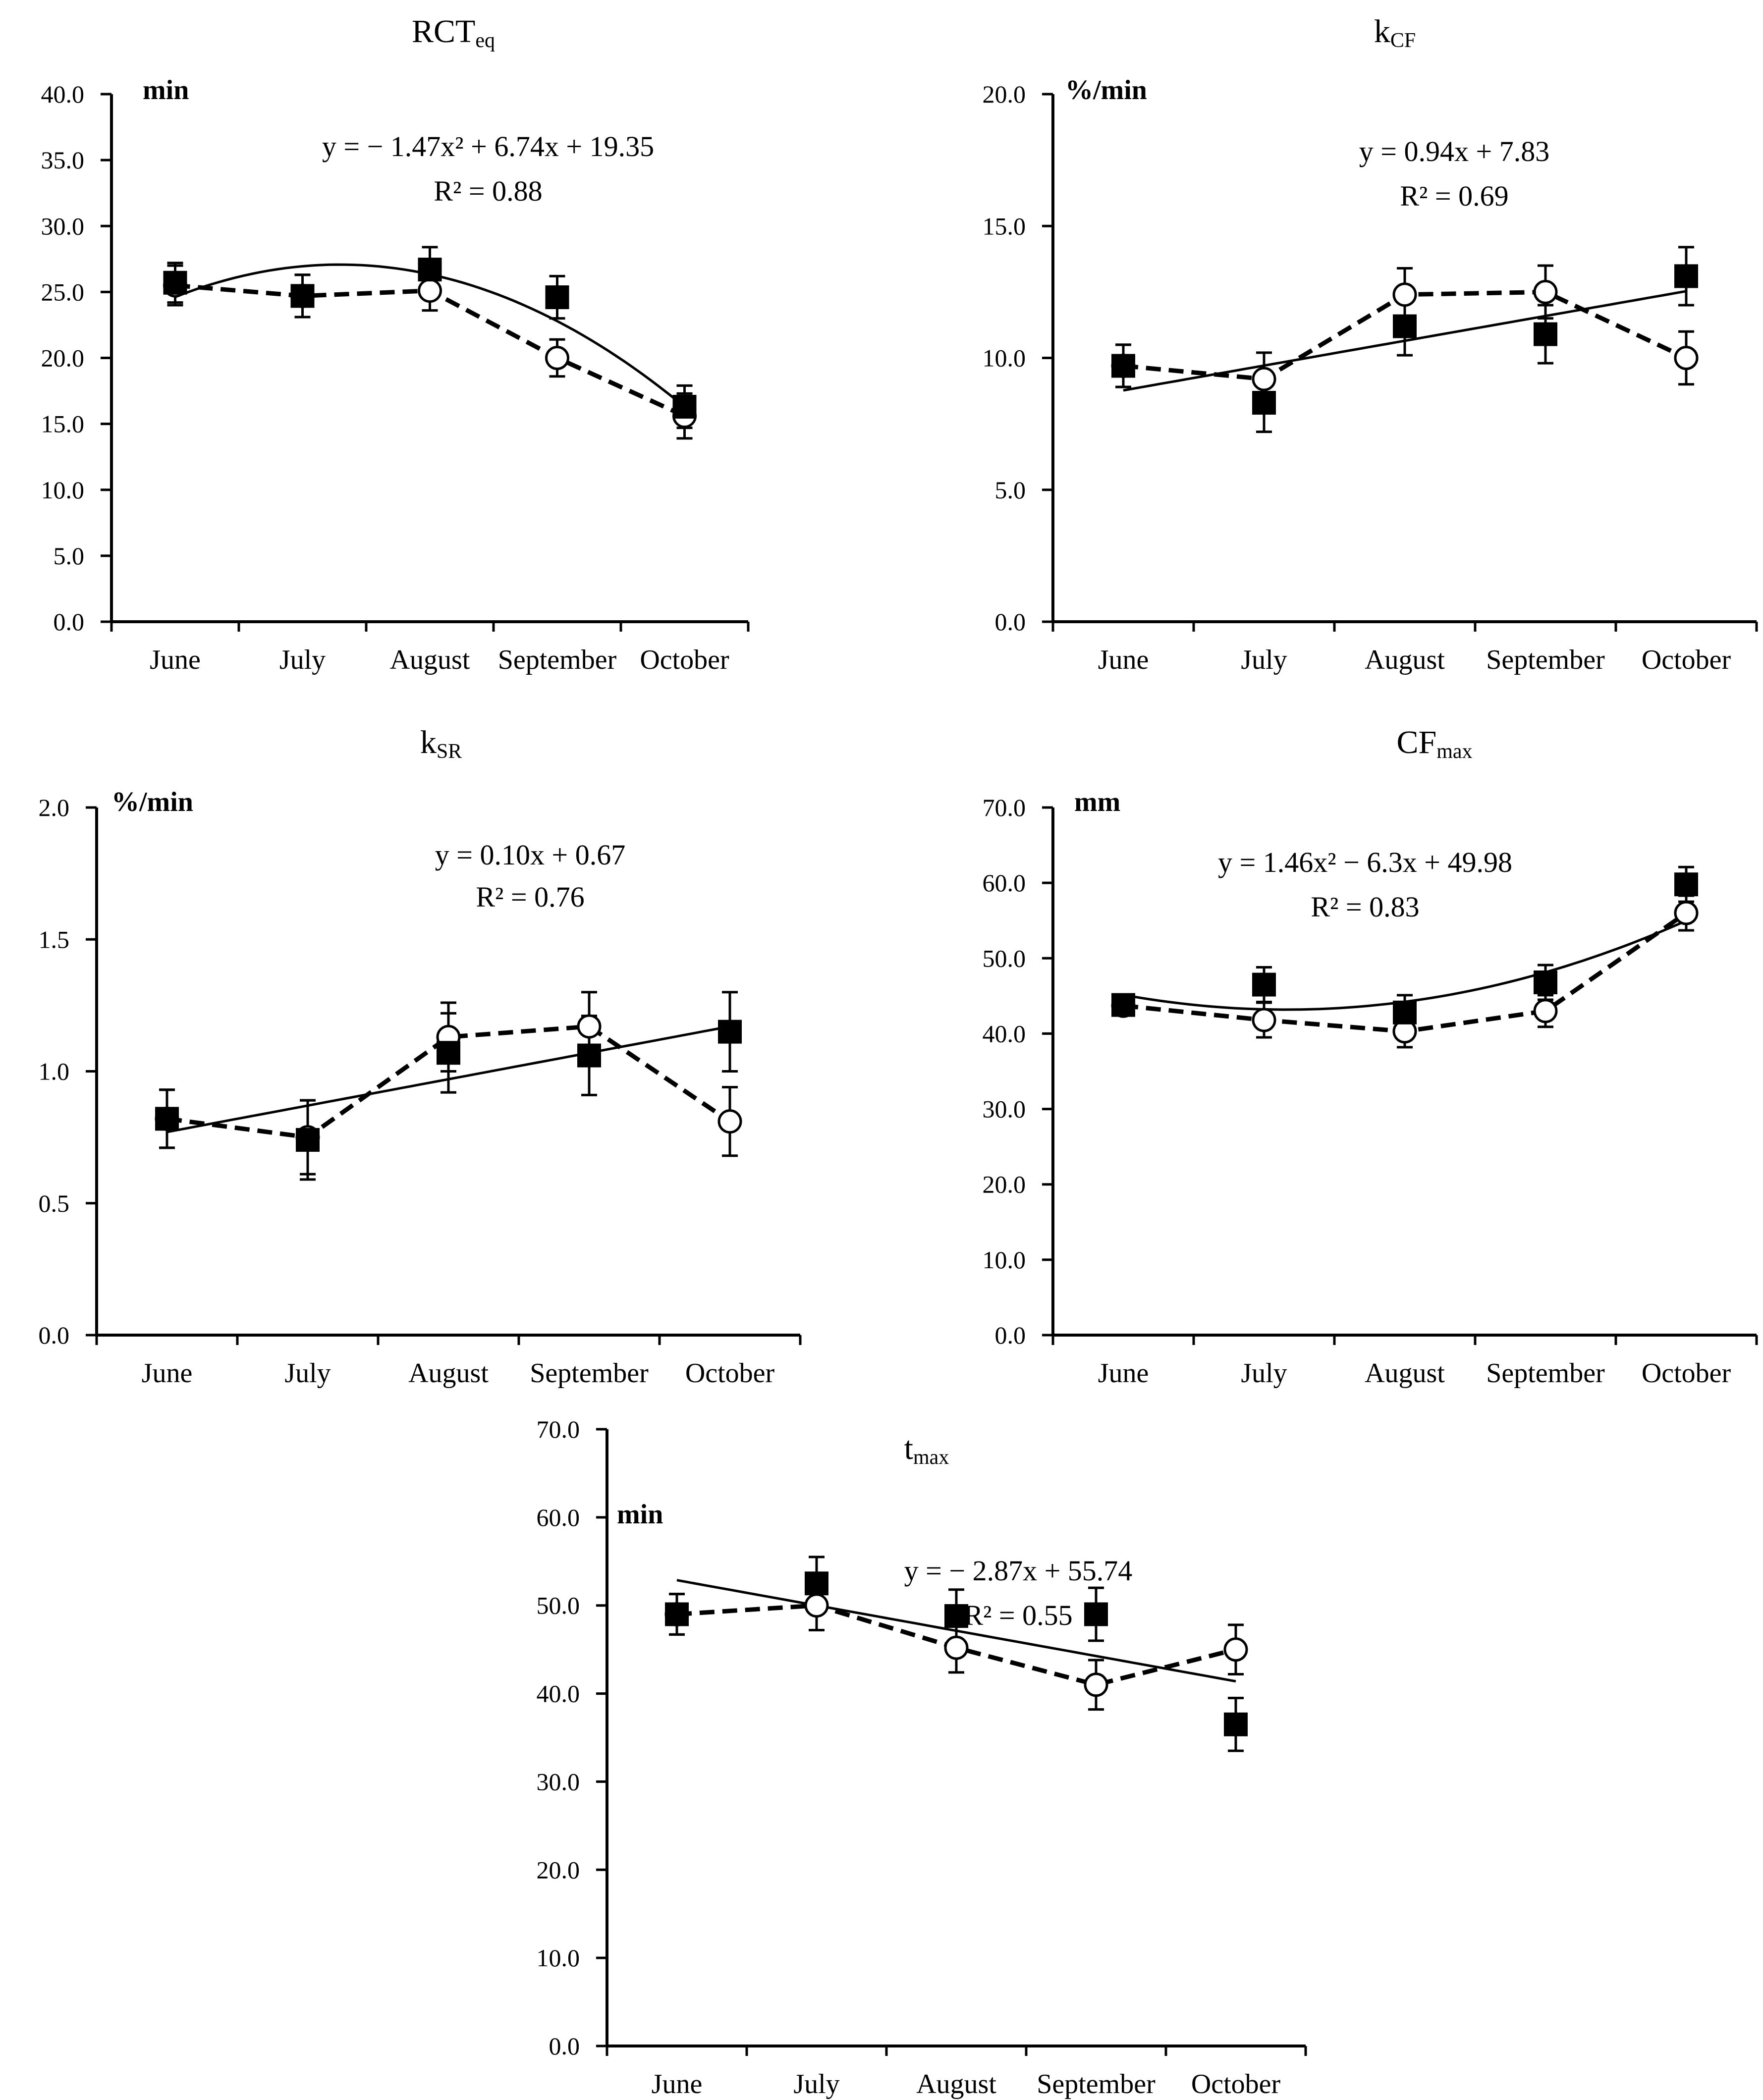 This screenshot has height=2100, width=1763. I want to click on chart-title: RCTeq, so click(454, 32).